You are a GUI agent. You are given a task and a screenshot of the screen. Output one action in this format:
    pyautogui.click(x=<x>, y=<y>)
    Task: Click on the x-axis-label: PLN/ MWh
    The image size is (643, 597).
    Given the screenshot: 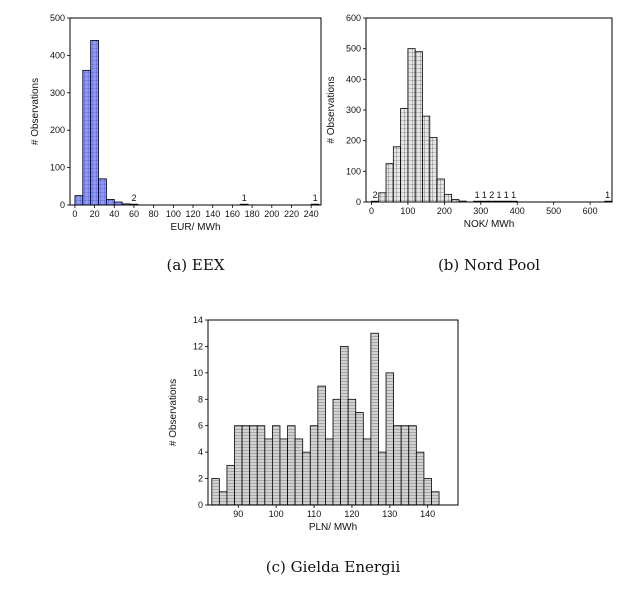 What is the action you would take?
    pyautogui.click(x=333, y=527)
    